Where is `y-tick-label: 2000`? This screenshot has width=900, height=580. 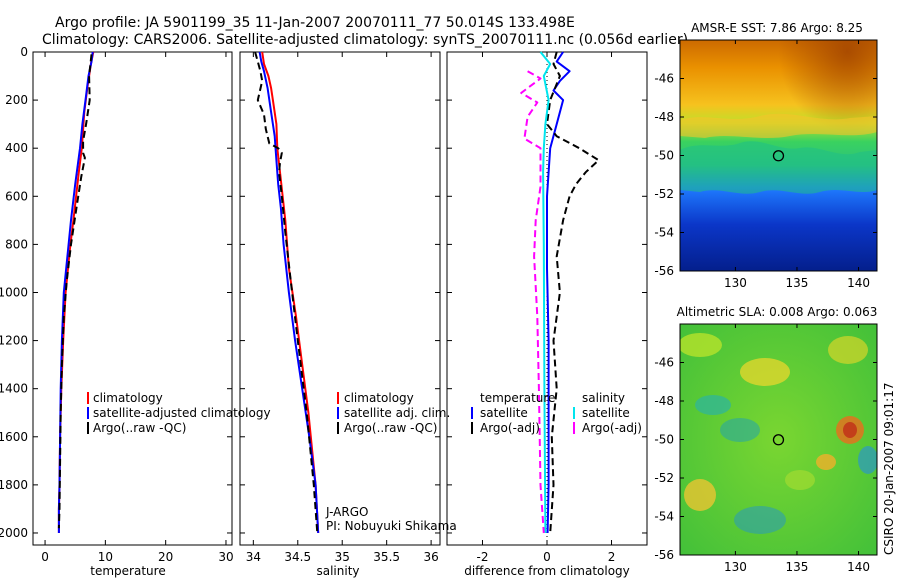 y-tick-label: 2000 is located at coordinates (14, 533).